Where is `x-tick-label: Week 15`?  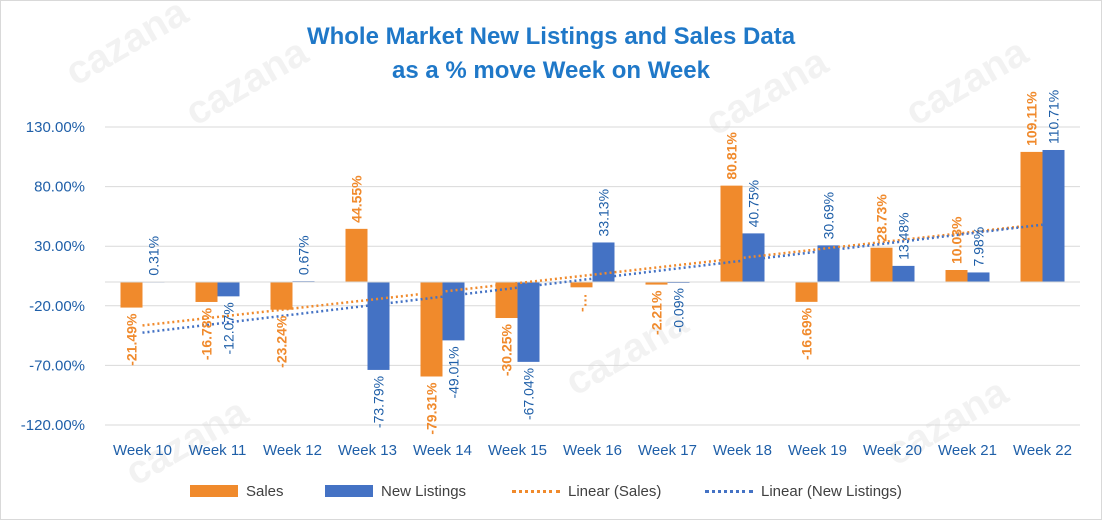 x-tick-label: Week 15 is located at coordinates (517, 450).